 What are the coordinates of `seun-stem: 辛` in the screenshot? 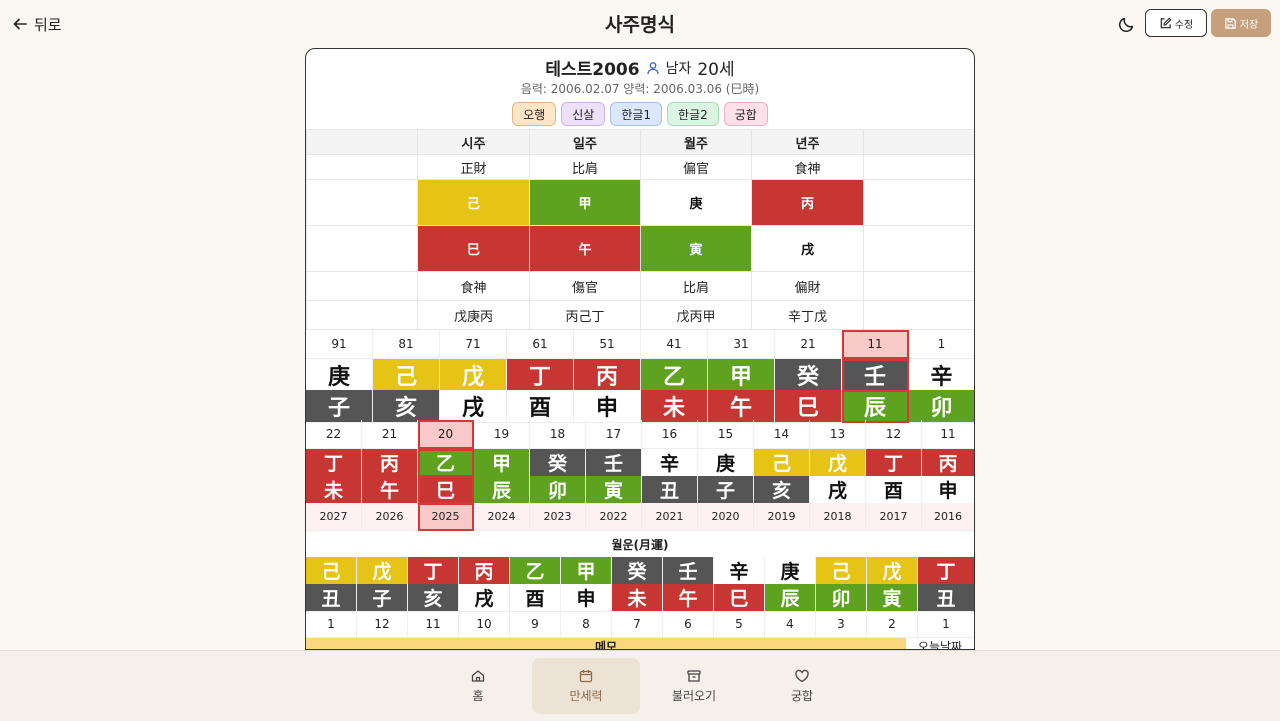 It's located at (670, 463).